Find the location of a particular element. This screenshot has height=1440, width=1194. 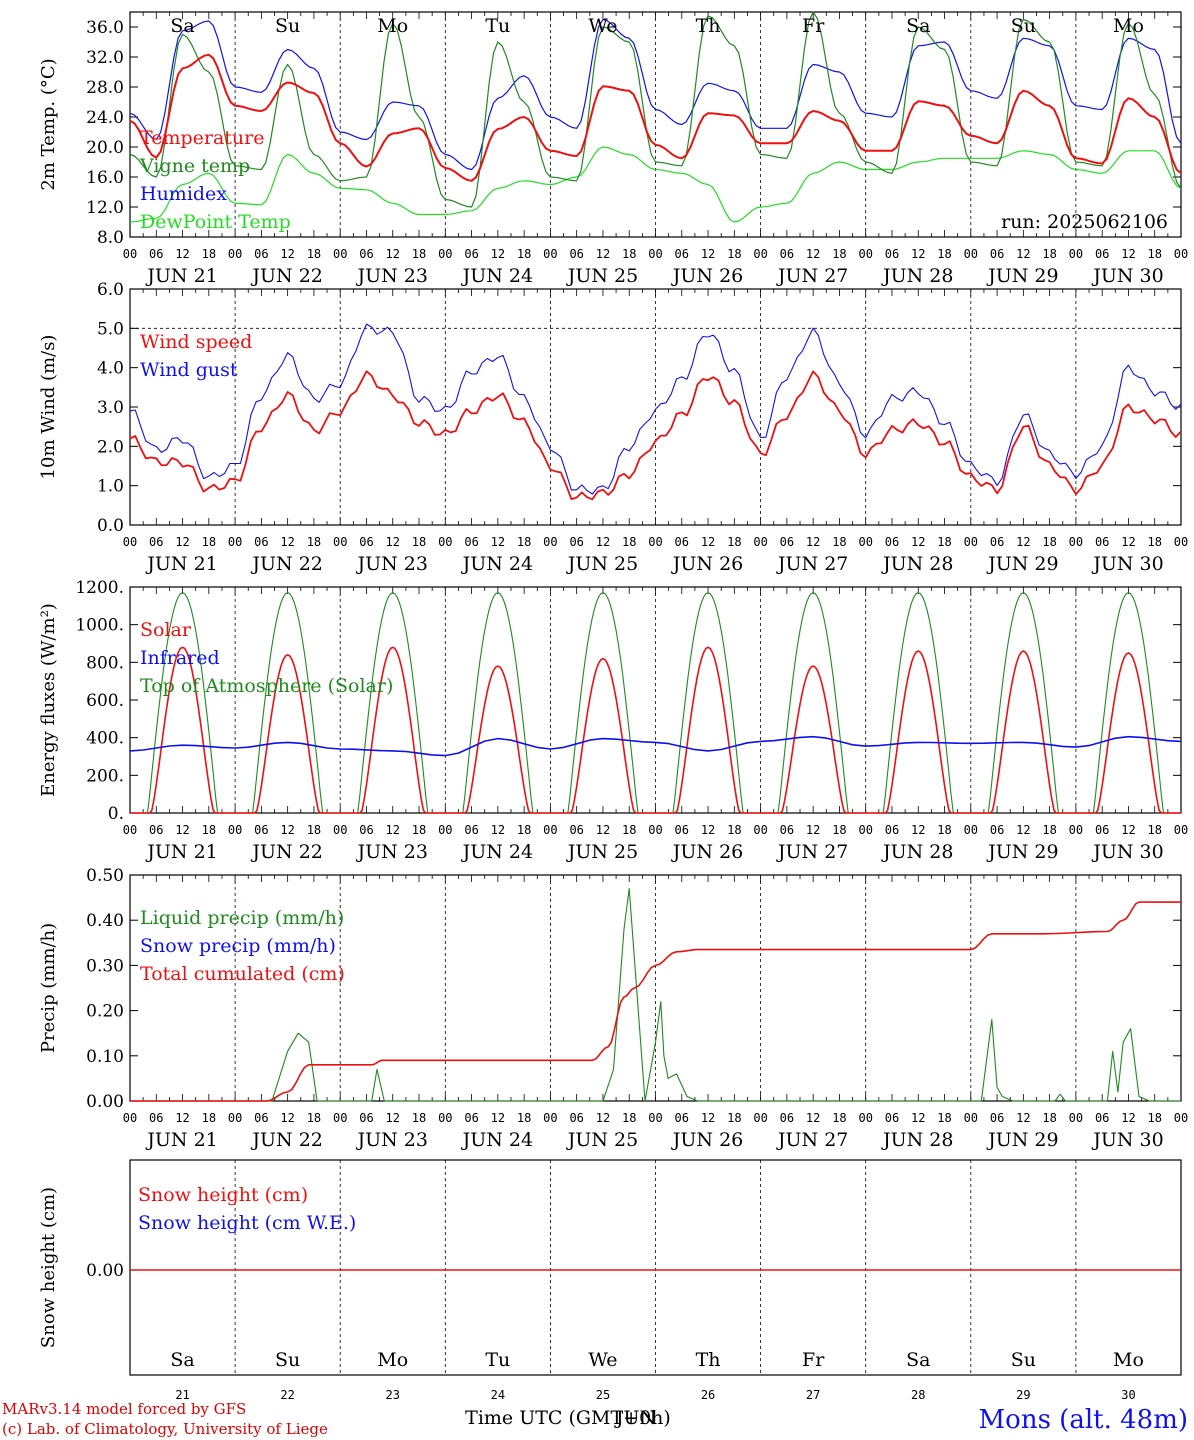

day-number-label: 27 is located at coordinates (813, 1395).